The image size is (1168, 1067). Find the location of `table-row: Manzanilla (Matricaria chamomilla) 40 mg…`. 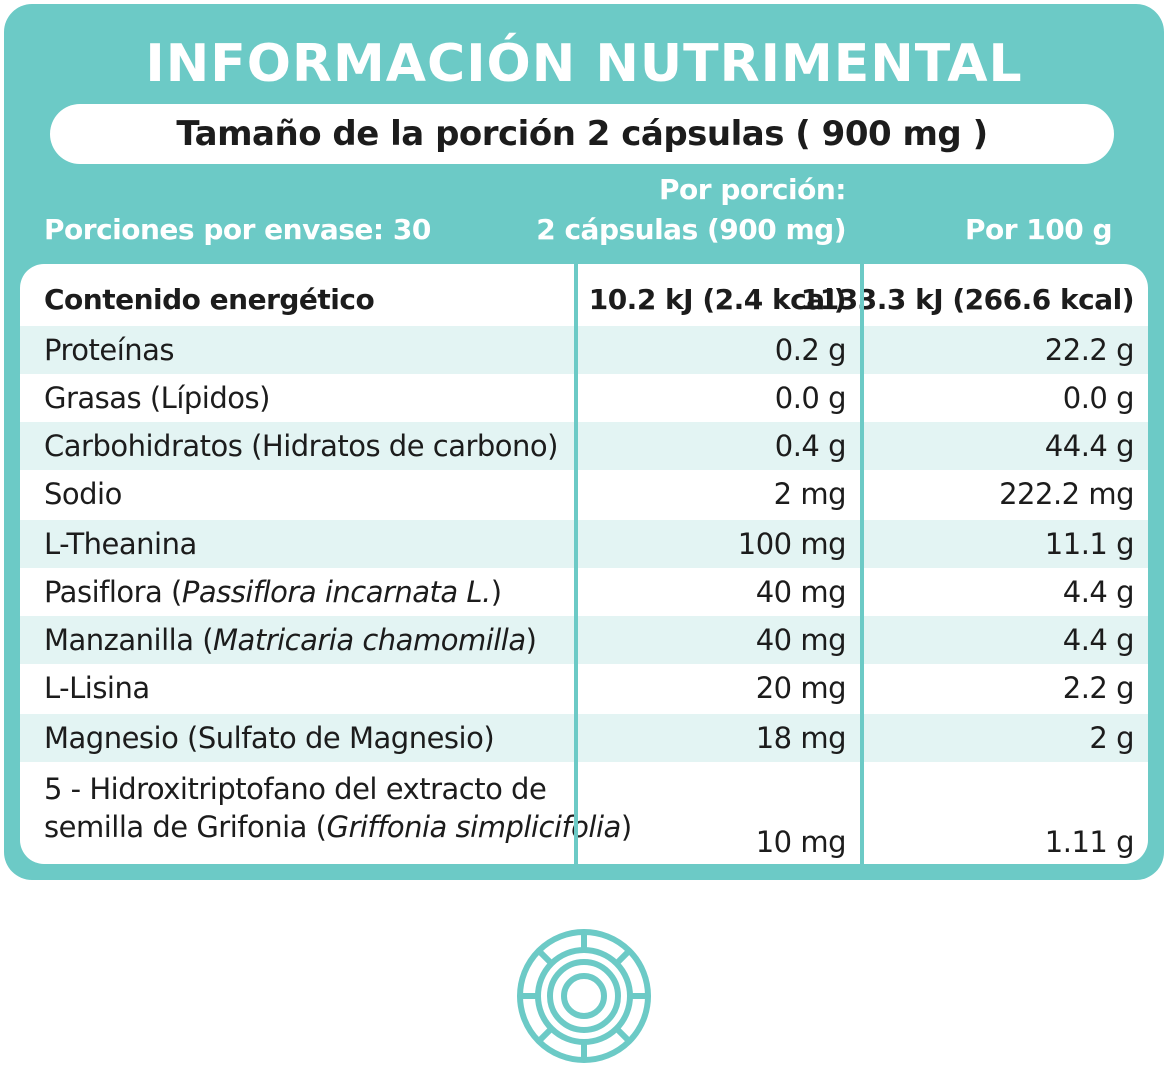

table-row: Manzanilla (Matricaria chamomilla) 40 mg… is located at coordinates (584, 640).